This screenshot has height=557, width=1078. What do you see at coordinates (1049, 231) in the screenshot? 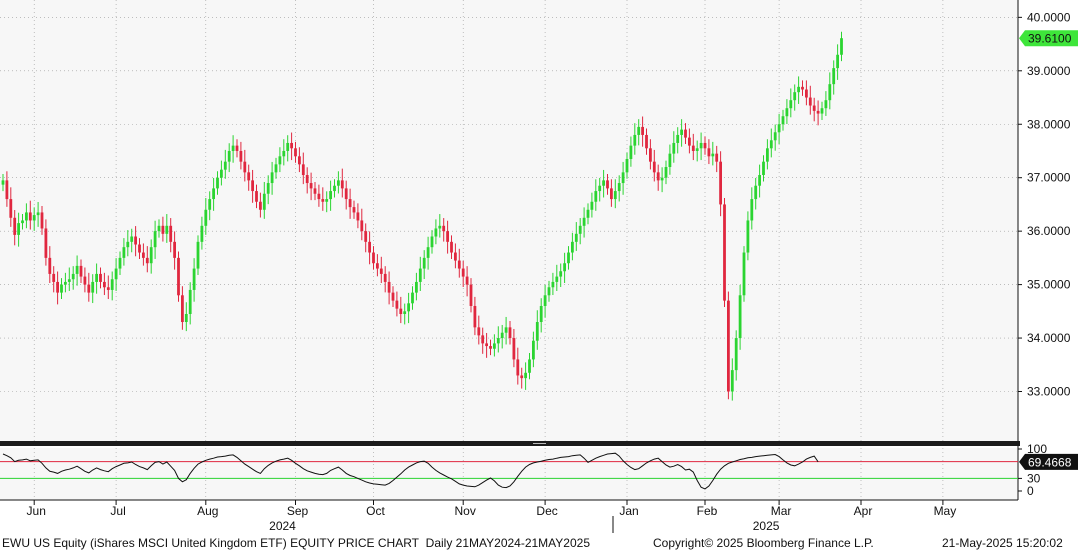
I see `price-tick-label: 36.0000` at bounding box center [1049, 231].